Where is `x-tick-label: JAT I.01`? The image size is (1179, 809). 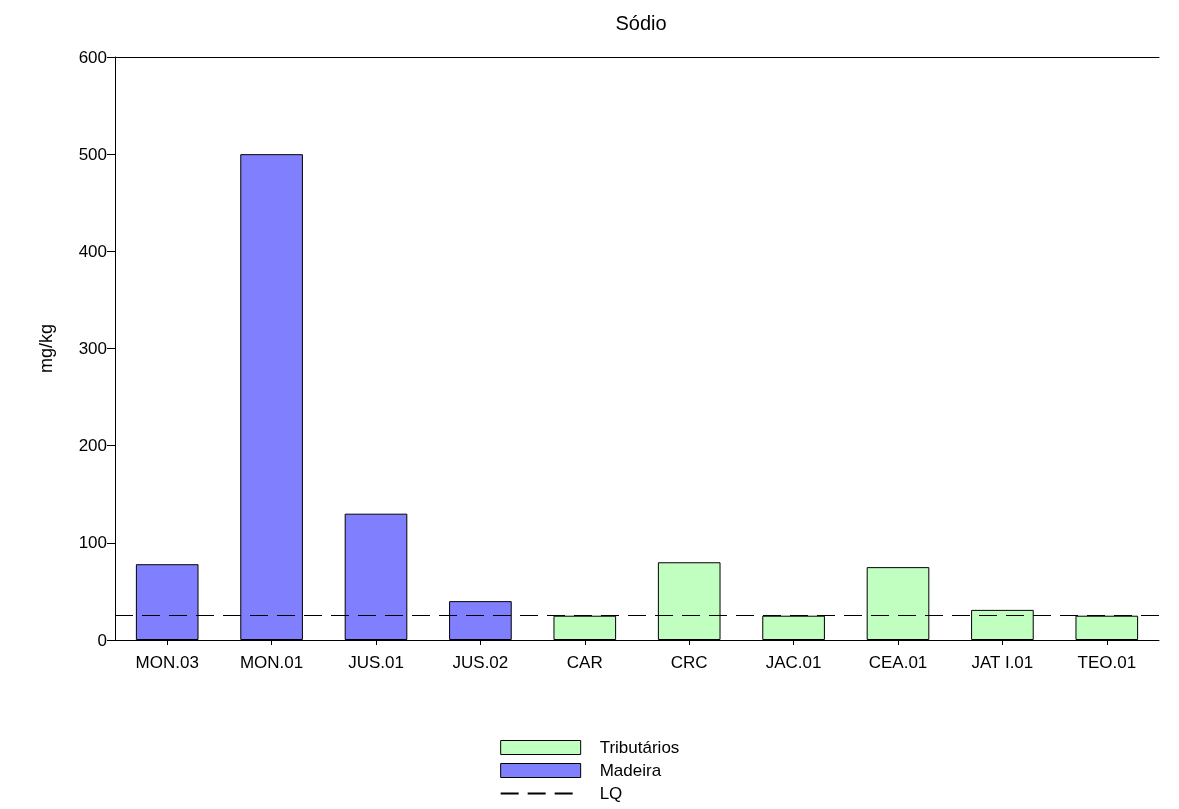
x-tick-label: JAT I.01 is located at coordinates (1002, 662).